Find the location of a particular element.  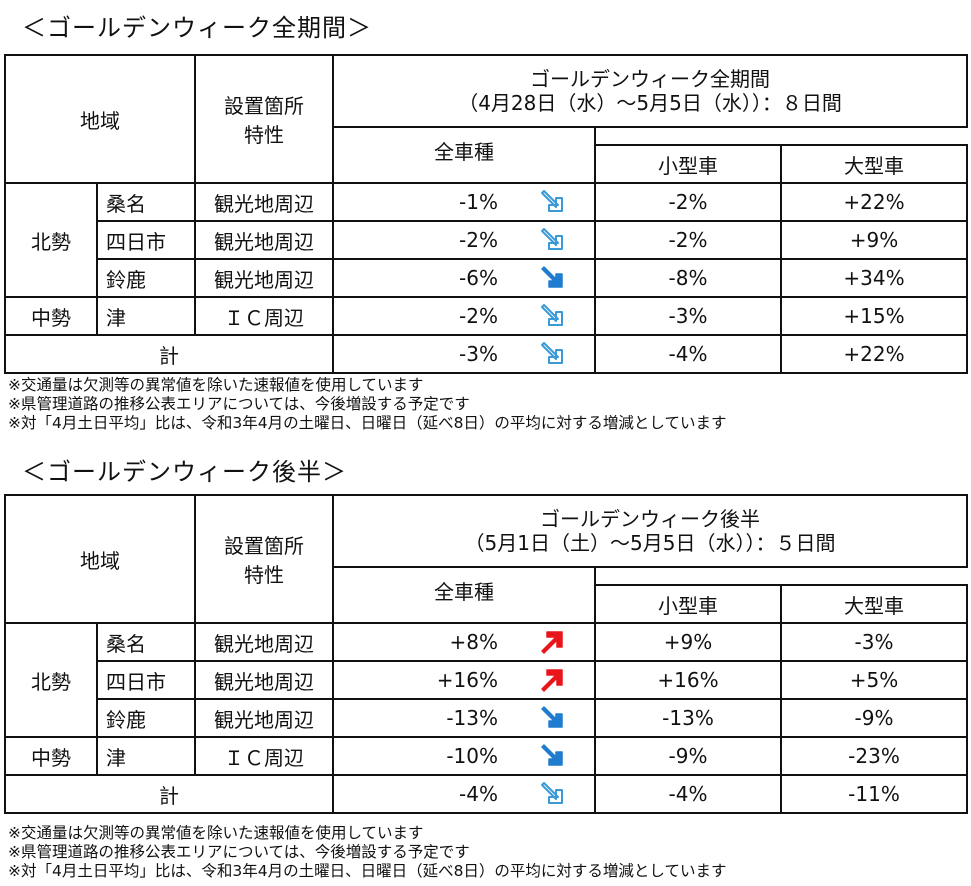

all-types-value: -1% is located at coordinates (478, 202).